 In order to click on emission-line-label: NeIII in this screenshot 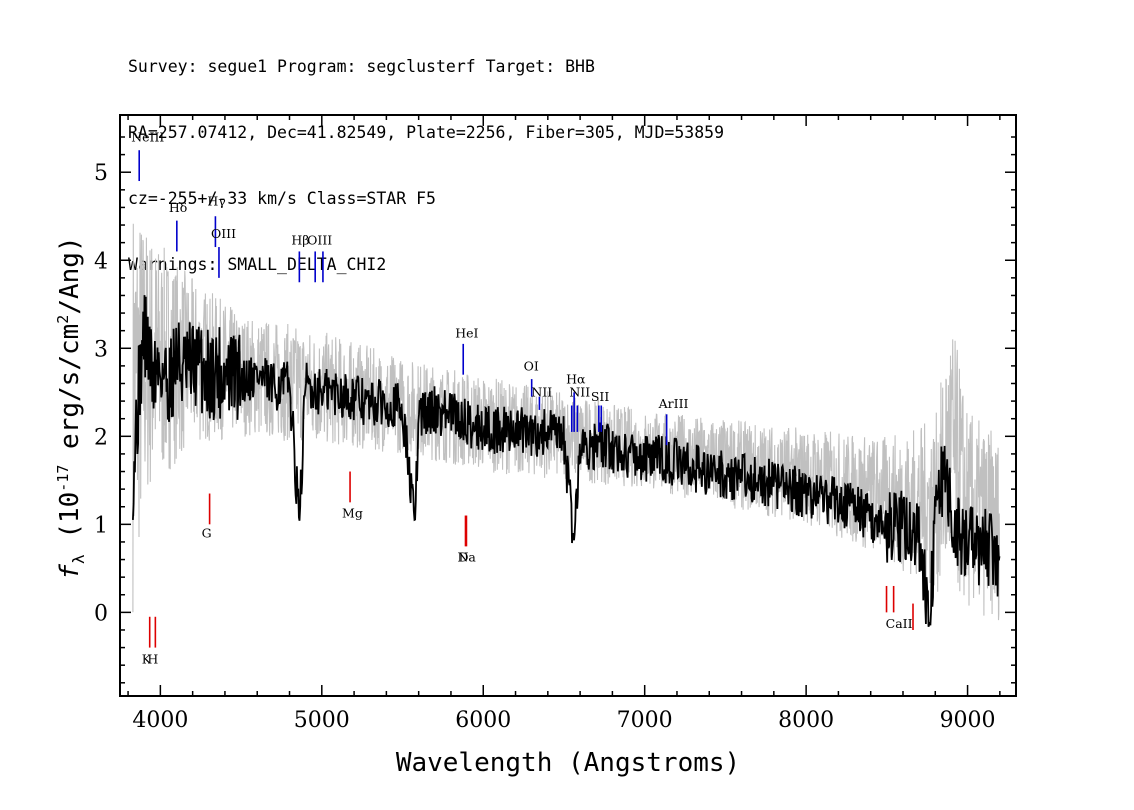, I will do `click(147, 136)`.